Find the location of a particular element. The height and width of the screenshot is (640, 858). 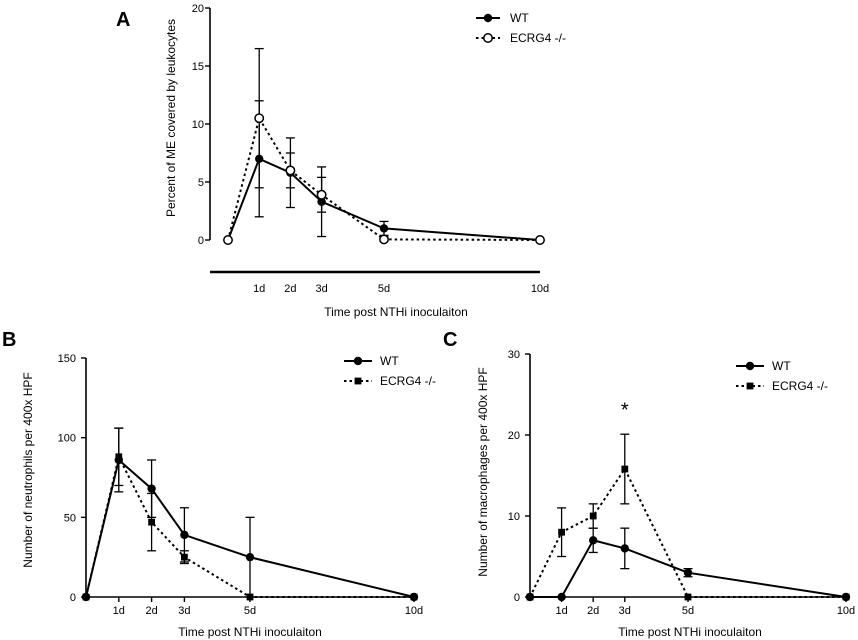

y-tick-label: 150 is located at coordinates (67, 359).